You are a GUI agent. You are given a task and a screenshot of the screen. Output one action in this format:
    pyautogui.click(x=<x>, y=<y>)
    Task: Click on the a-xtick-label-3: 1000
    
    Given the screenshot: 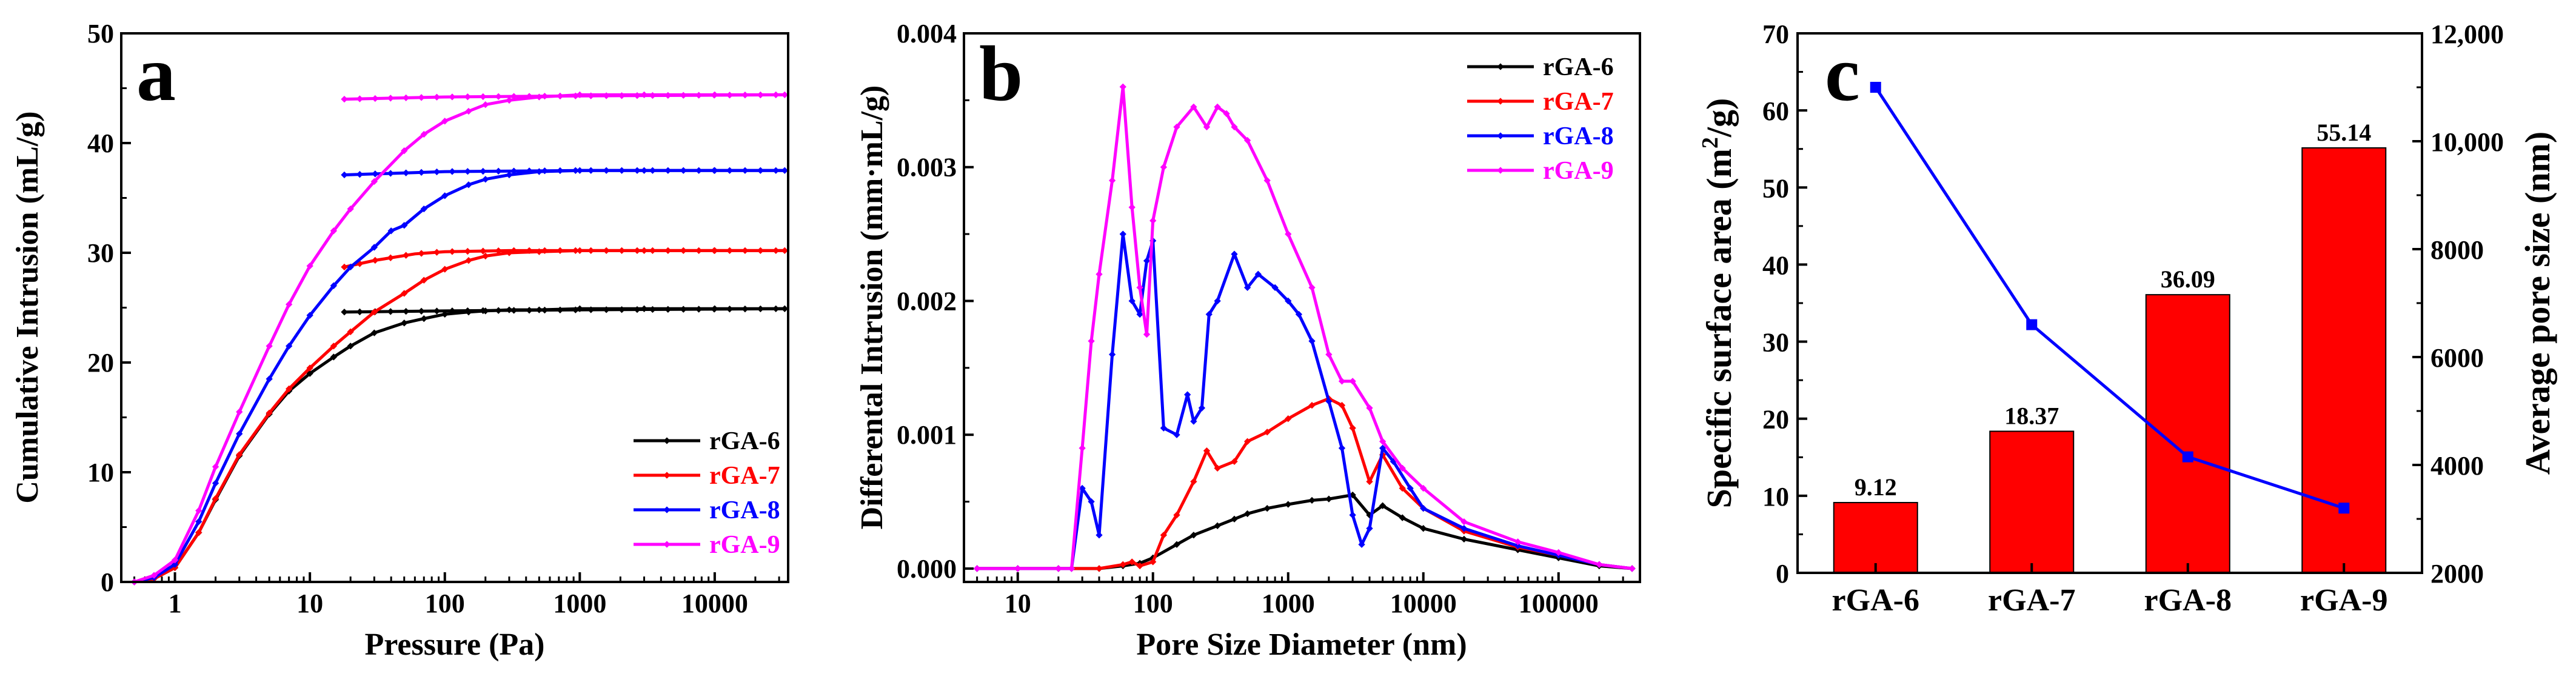 What is the action you would take?
    pyautogui.click(x=579, y=603)
    